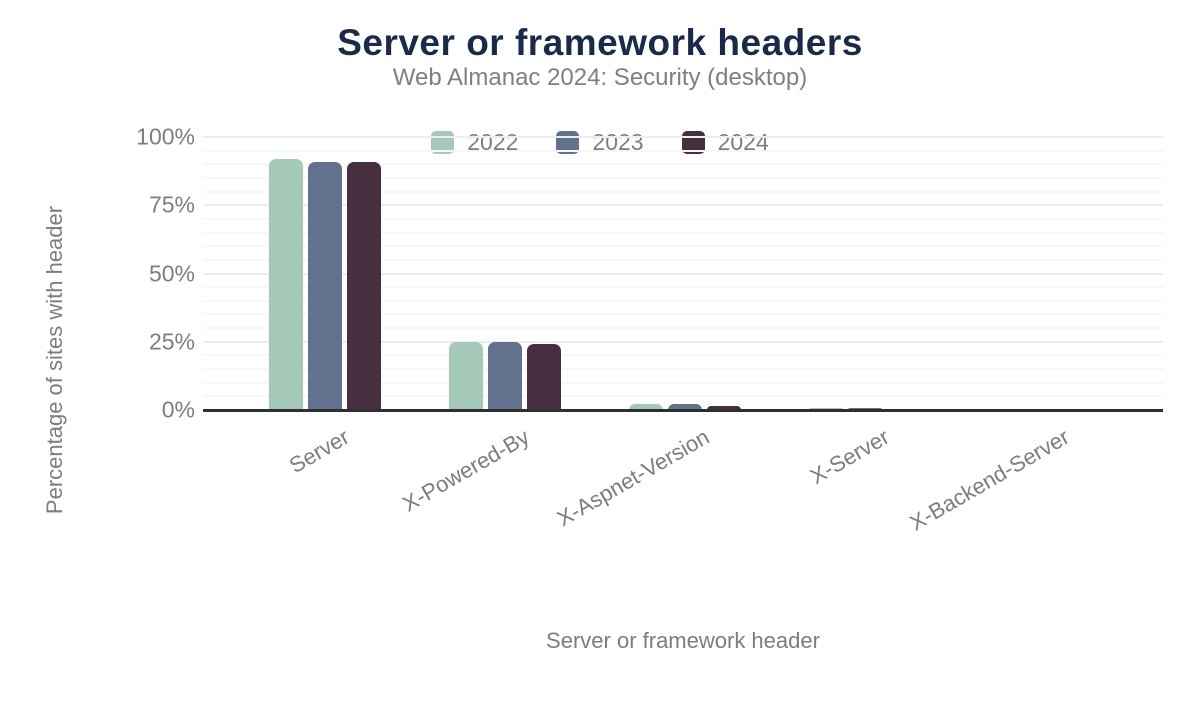 The width and height of the screenshot is (1200, 702). Describe the element at coordinates (466, 375) in the screenshot. I see `bar-2022-x-powered-by` at that location.